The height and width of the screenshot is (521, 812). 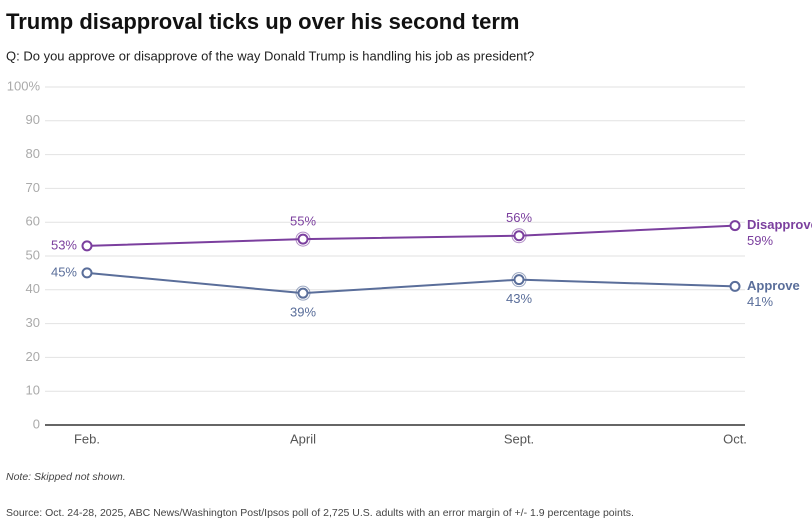 I want to click on y-tick-label: 30, so click(x=33, y=322).